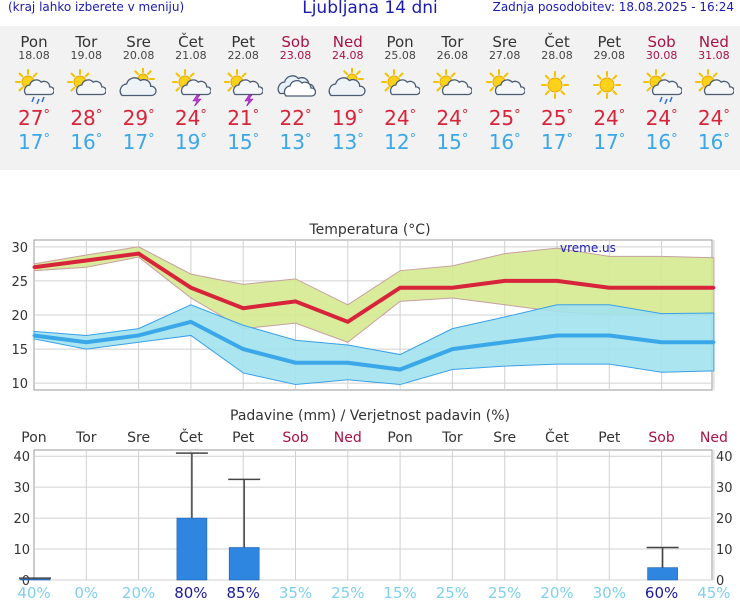 The image size is (740, 600). I want to click on day-column: Pet 22.08 21° 15°, so click(243, 90).